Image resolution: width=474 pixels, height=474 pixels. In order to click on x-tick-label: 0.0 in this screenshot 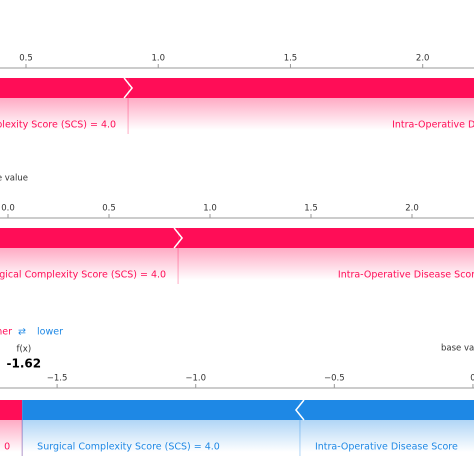, I will do `click(8, 209)`.